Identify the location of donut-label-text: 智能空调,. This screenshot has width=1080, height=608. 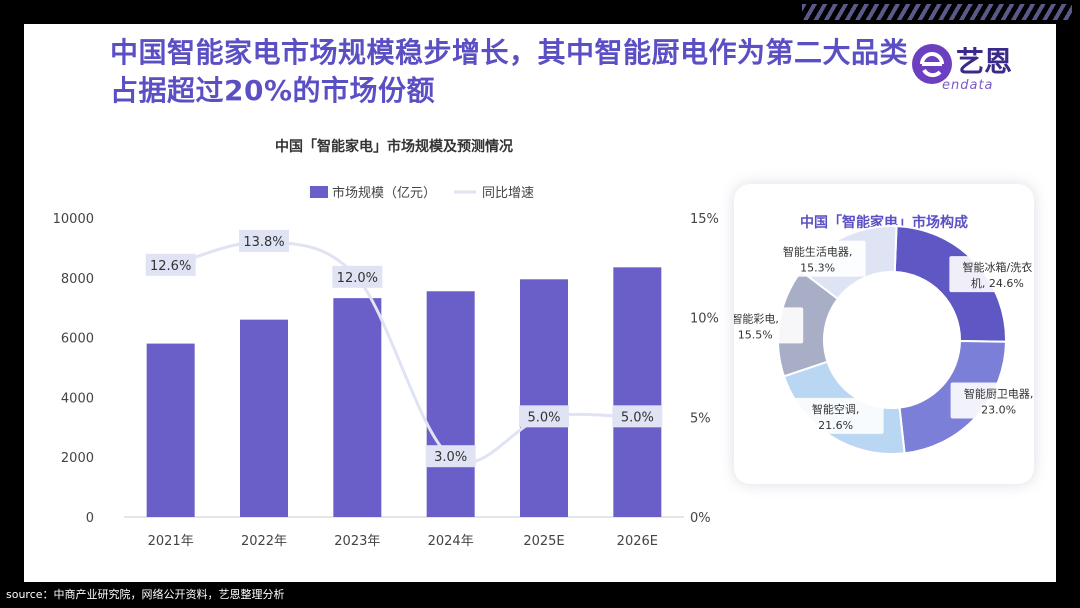
(836, 409).